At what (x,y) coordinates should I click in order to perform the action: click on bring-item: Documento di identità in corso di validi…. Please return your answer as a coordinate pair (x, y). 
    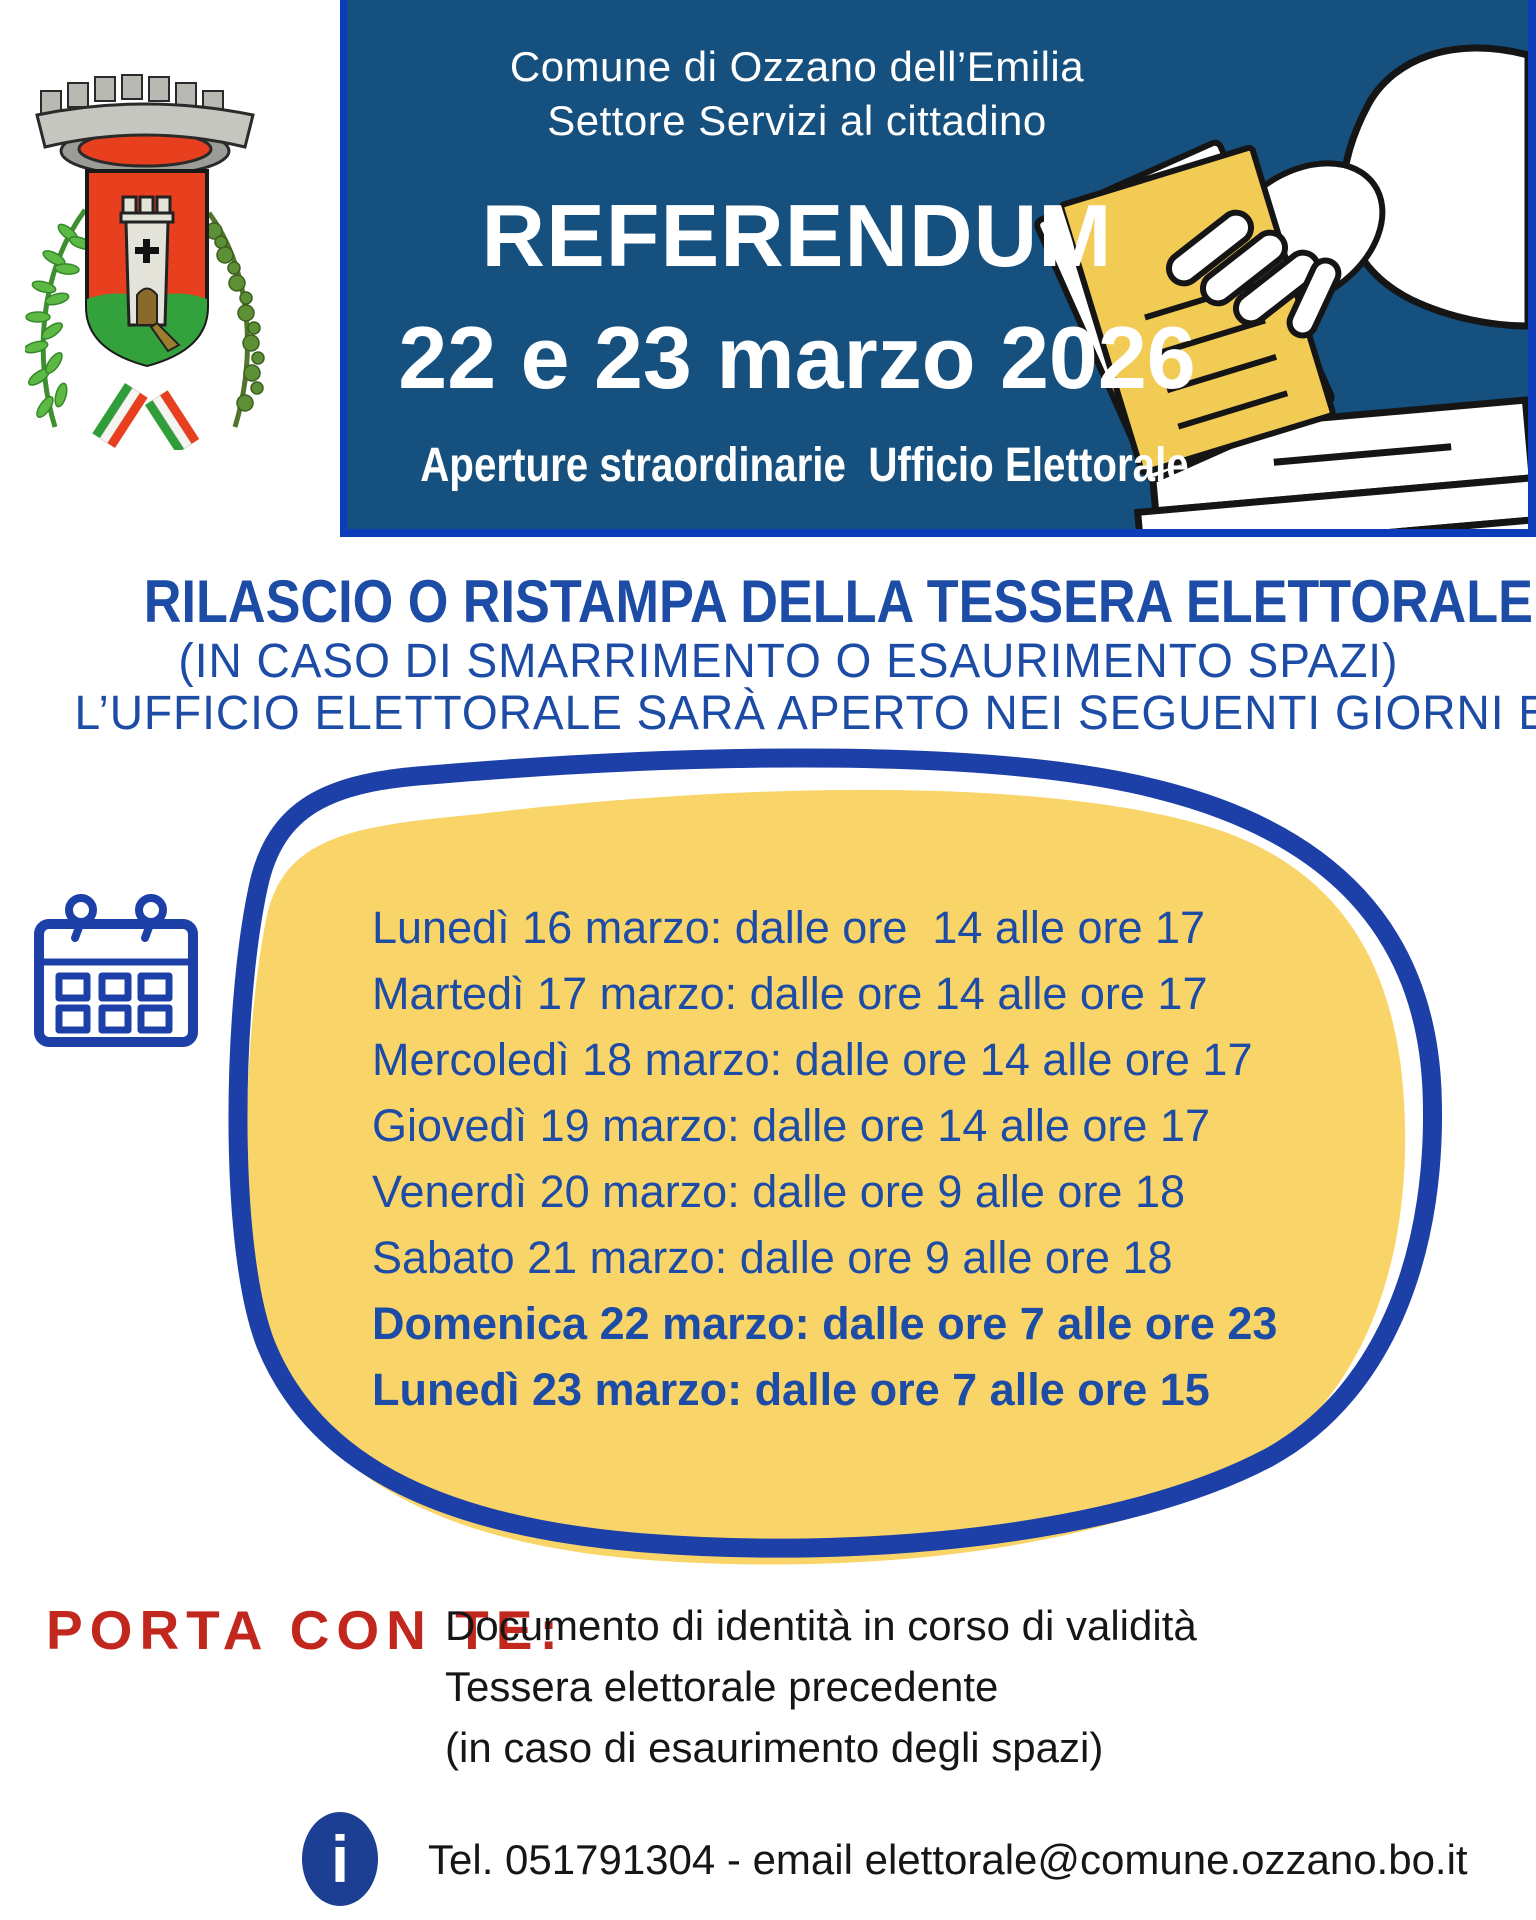
    Looking at the image, I should click on (821, 1625).